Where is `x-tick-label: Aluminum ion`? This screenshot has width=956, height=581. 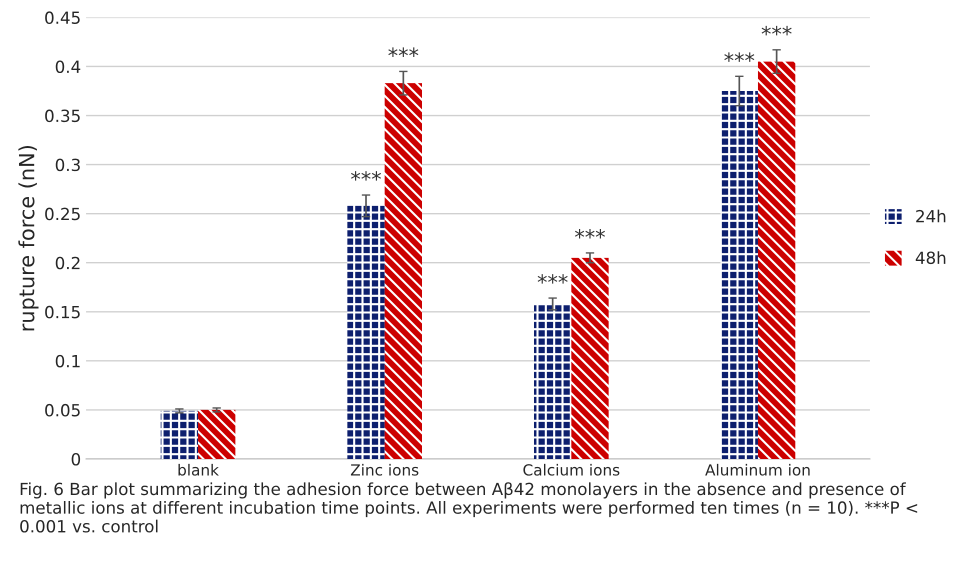 x-tick-label: Aluminum ion is located at coordinates (757, 470).